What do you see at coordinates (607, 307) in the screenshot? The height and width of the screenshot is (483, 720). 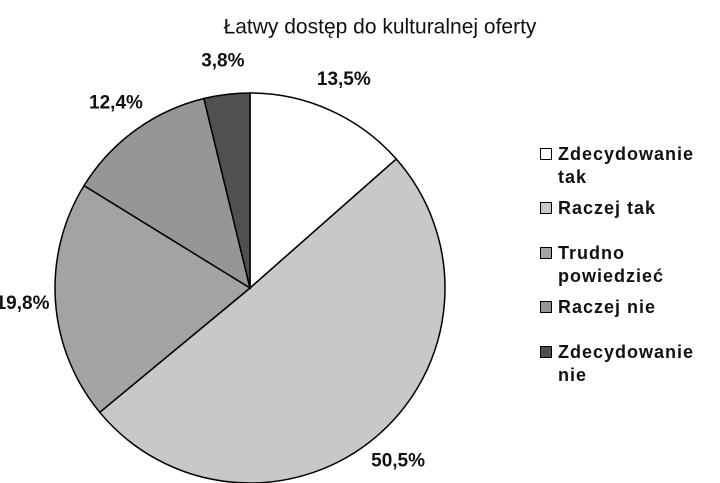 I see `legend-label: Raczej nie` at bounding box center [607, 307].